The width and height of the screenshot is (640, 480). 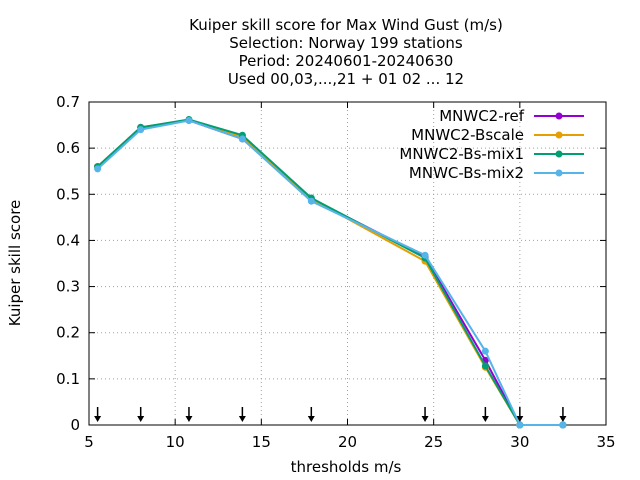 I want to click on y-tick-label: 0.2, so click(x=68, y=333).